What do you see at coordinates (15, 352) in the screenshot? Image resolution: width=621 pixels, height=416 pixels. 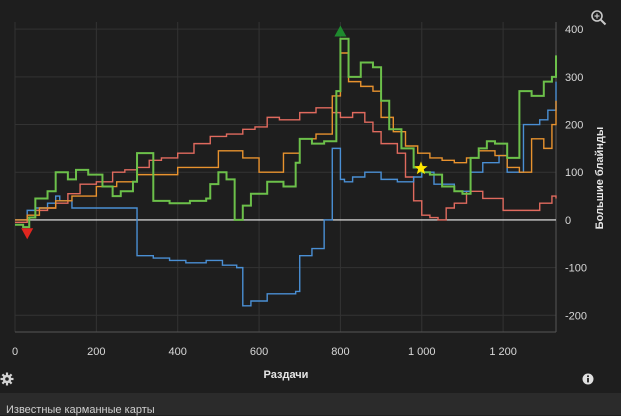 I see `x-tick-label: 0` at bounding box center [15, 352].